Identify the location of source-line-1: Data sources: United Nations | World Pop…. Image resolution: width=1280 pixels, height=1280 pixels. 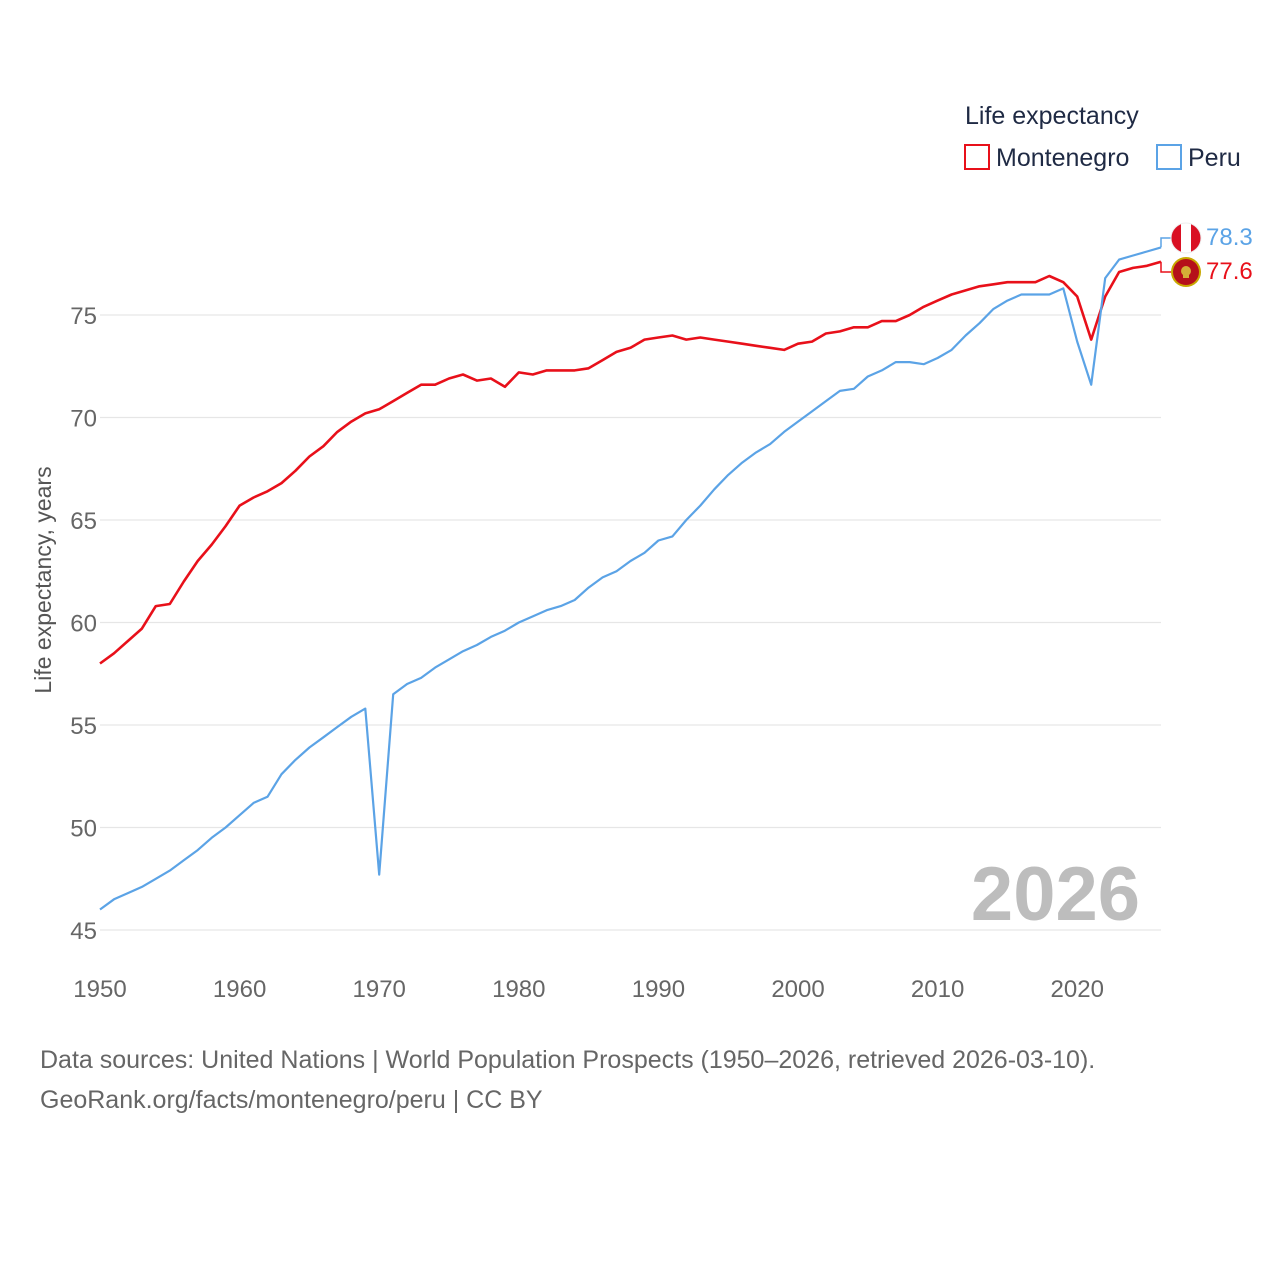
(568, 1060).